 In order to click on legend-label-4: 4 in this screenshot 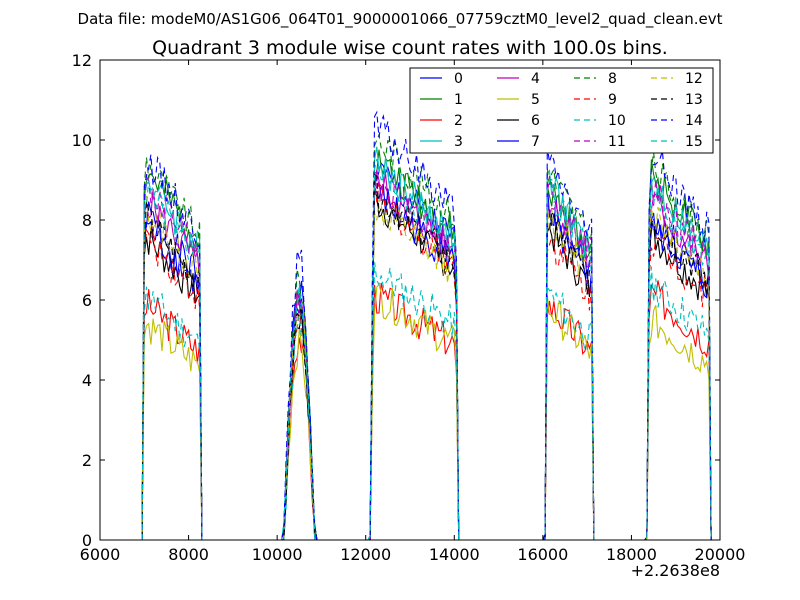, I will do `click(535, 79)`.